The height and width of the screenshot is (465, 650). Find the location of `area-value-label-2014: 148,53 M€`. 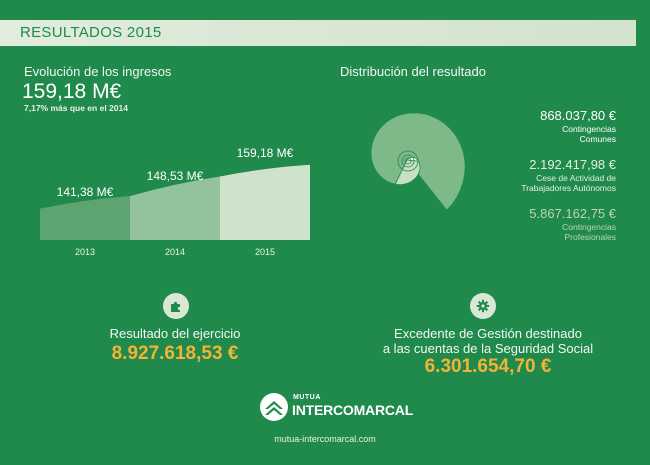

area-value-label-2014: 148,53 M€ is located at coordinates (175, 176).